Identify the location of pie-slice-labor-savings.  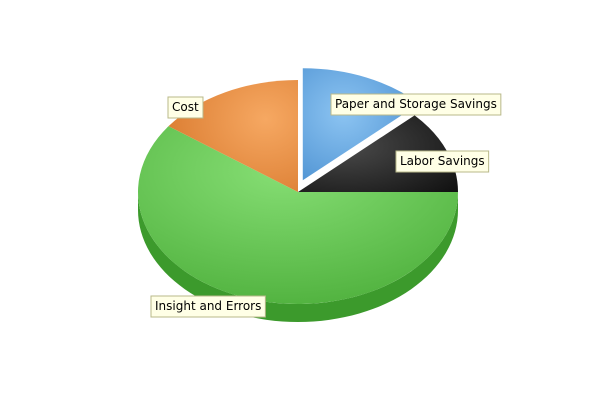
(378, 153).